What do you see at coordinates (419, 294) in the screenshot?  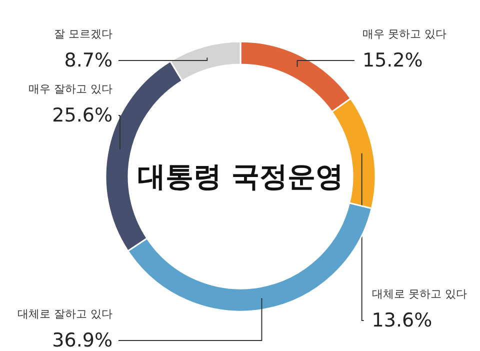 I see `slice-label: 대체로 못하고 있다` at bounding box center [419, 294].